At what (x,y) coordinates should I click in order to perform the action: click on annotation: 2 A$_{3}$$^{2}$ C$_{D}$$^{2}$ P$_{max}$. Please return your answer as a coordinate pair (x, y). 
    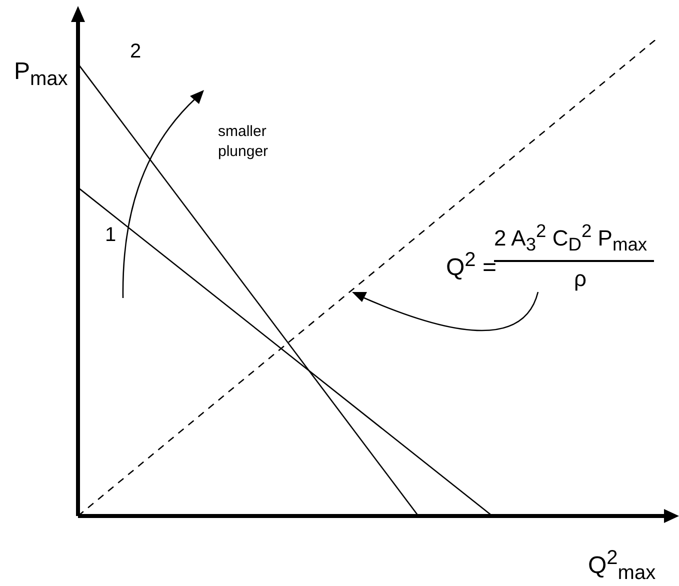
    Looking at the image, I should click on (571, 237).